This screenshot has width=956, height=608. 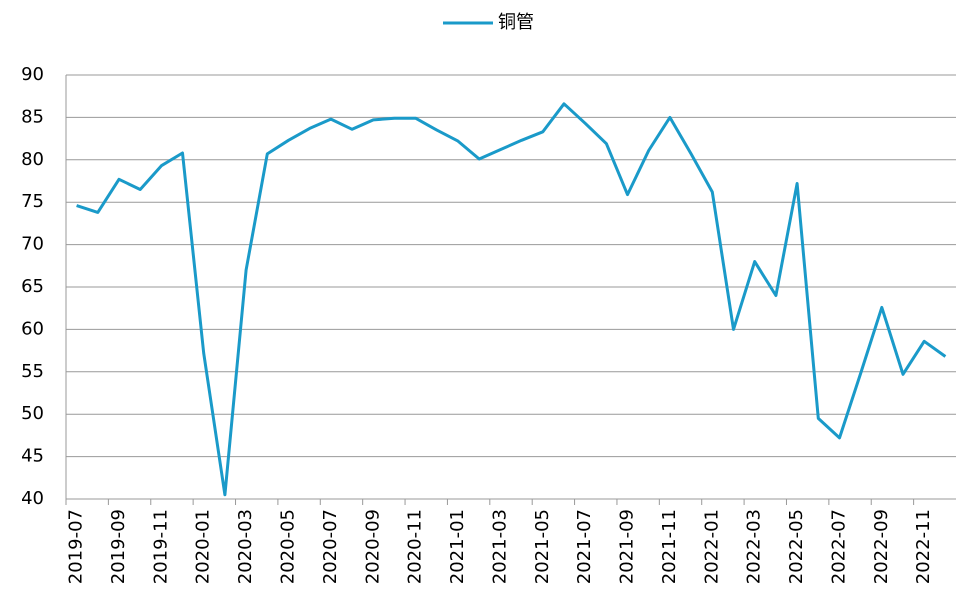 I want to click on y-tick-label: 70, so click(x=32, y=244).